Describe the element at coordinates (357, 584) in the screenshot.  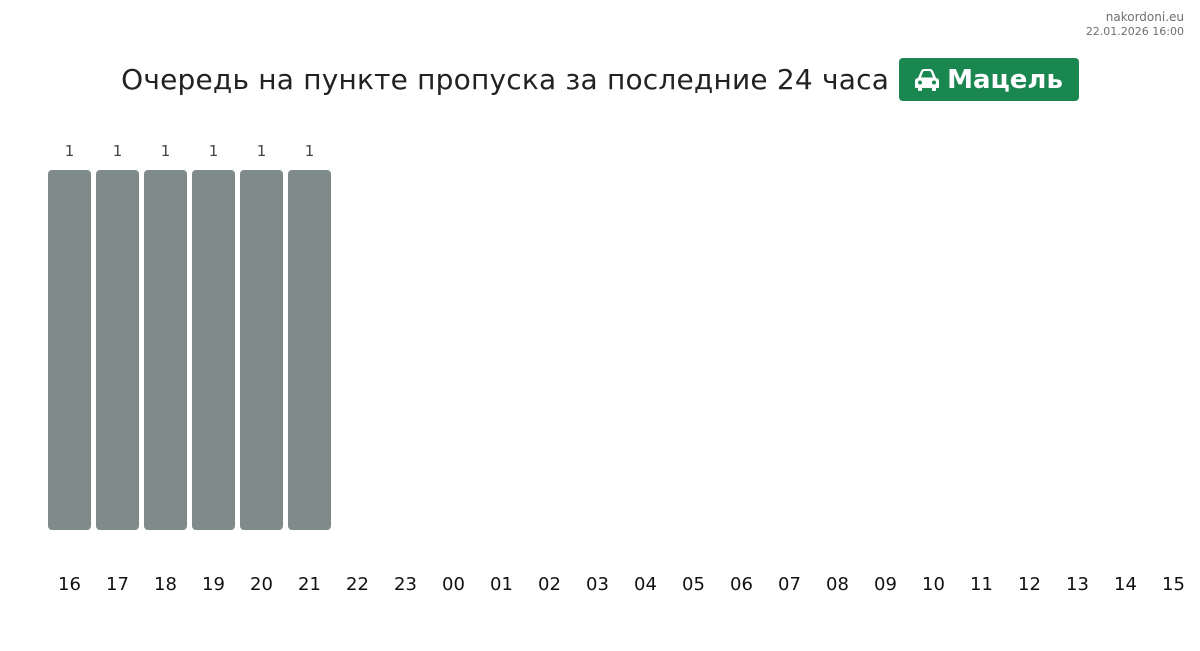
I see `x-tick-22: 22` at that location.